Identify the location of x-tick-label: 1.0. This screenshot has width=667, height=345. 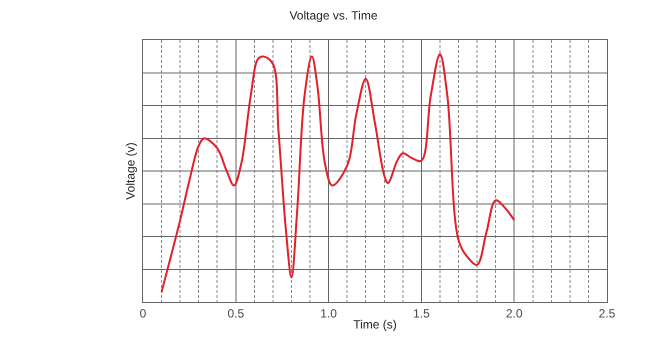
(329, 313).